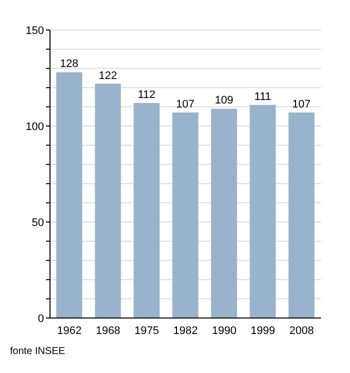 The image size is (350, 373). What do you see at coordinates (35, 30) in the screenshot?
I see `y-tick-label: 150` at bounding box center [35, 30].